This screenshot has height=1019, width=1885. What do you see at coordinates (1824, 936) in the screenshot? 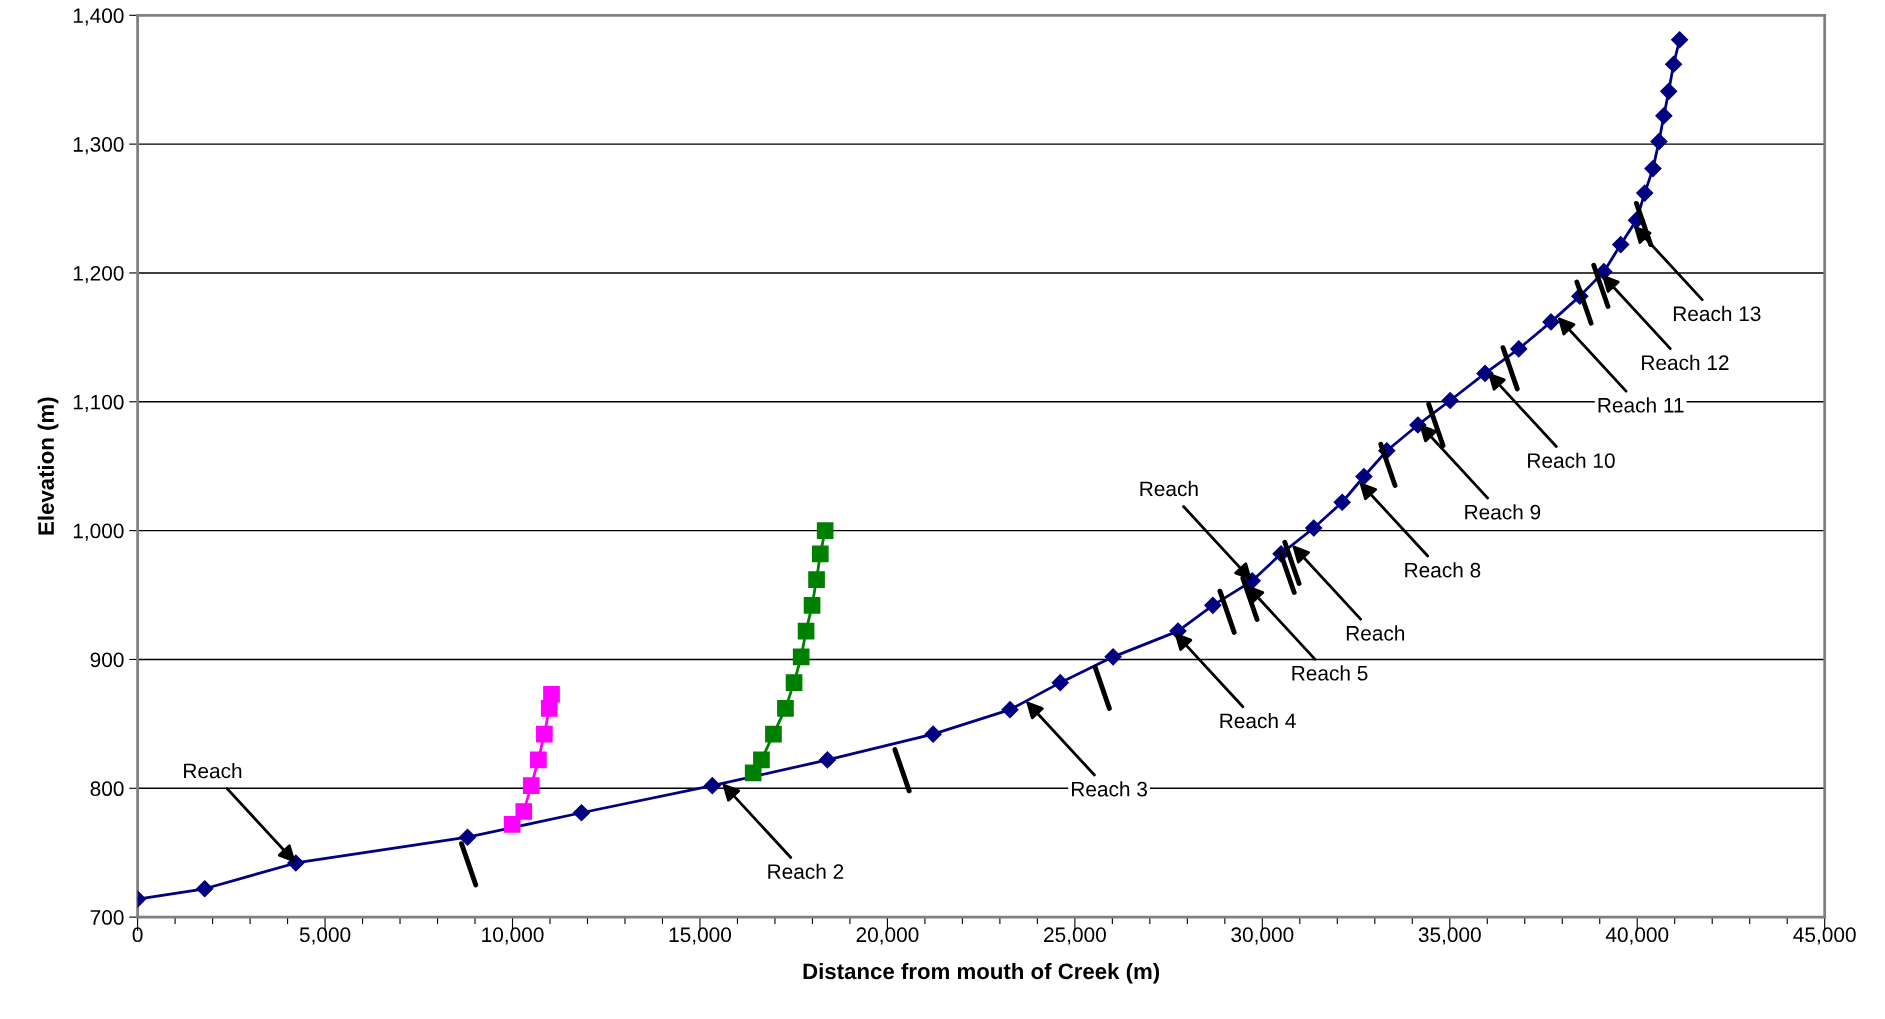
I see `x-tick-label: 45,000` at bounding box center [1824, 936].